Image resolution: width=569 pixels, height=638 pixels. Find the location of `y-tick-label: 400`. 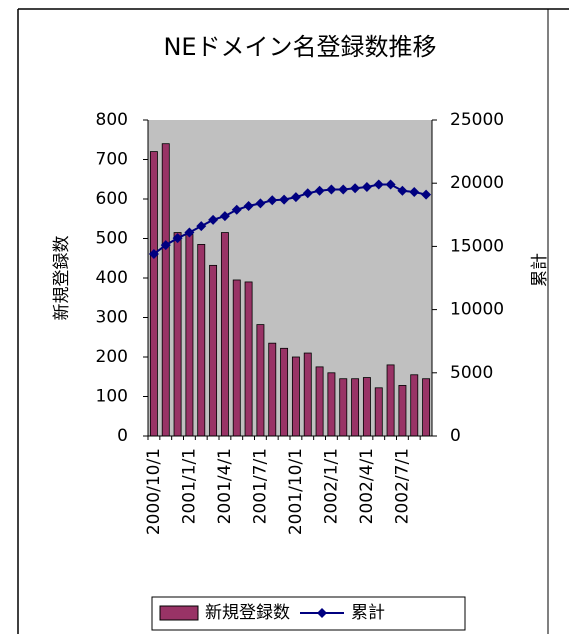

y-tick-label: 400 is located at coordinates (112, 278).